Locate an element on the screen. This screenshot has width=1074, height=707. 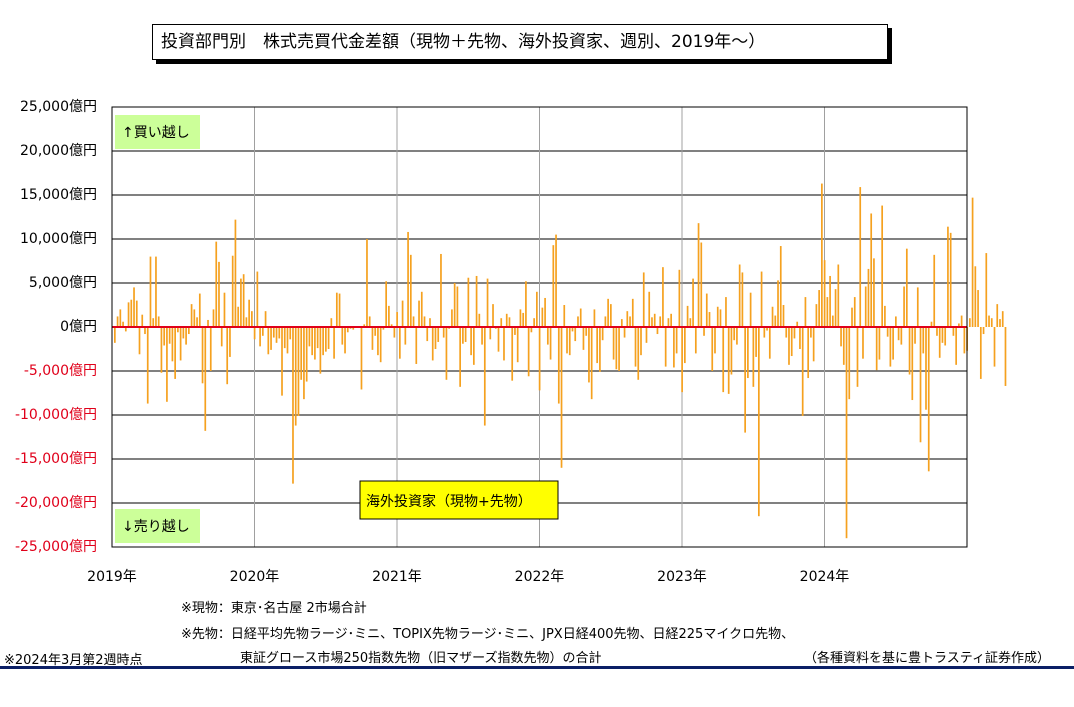
x-tick-label: 2021年 is located at coordinates (397, 577).